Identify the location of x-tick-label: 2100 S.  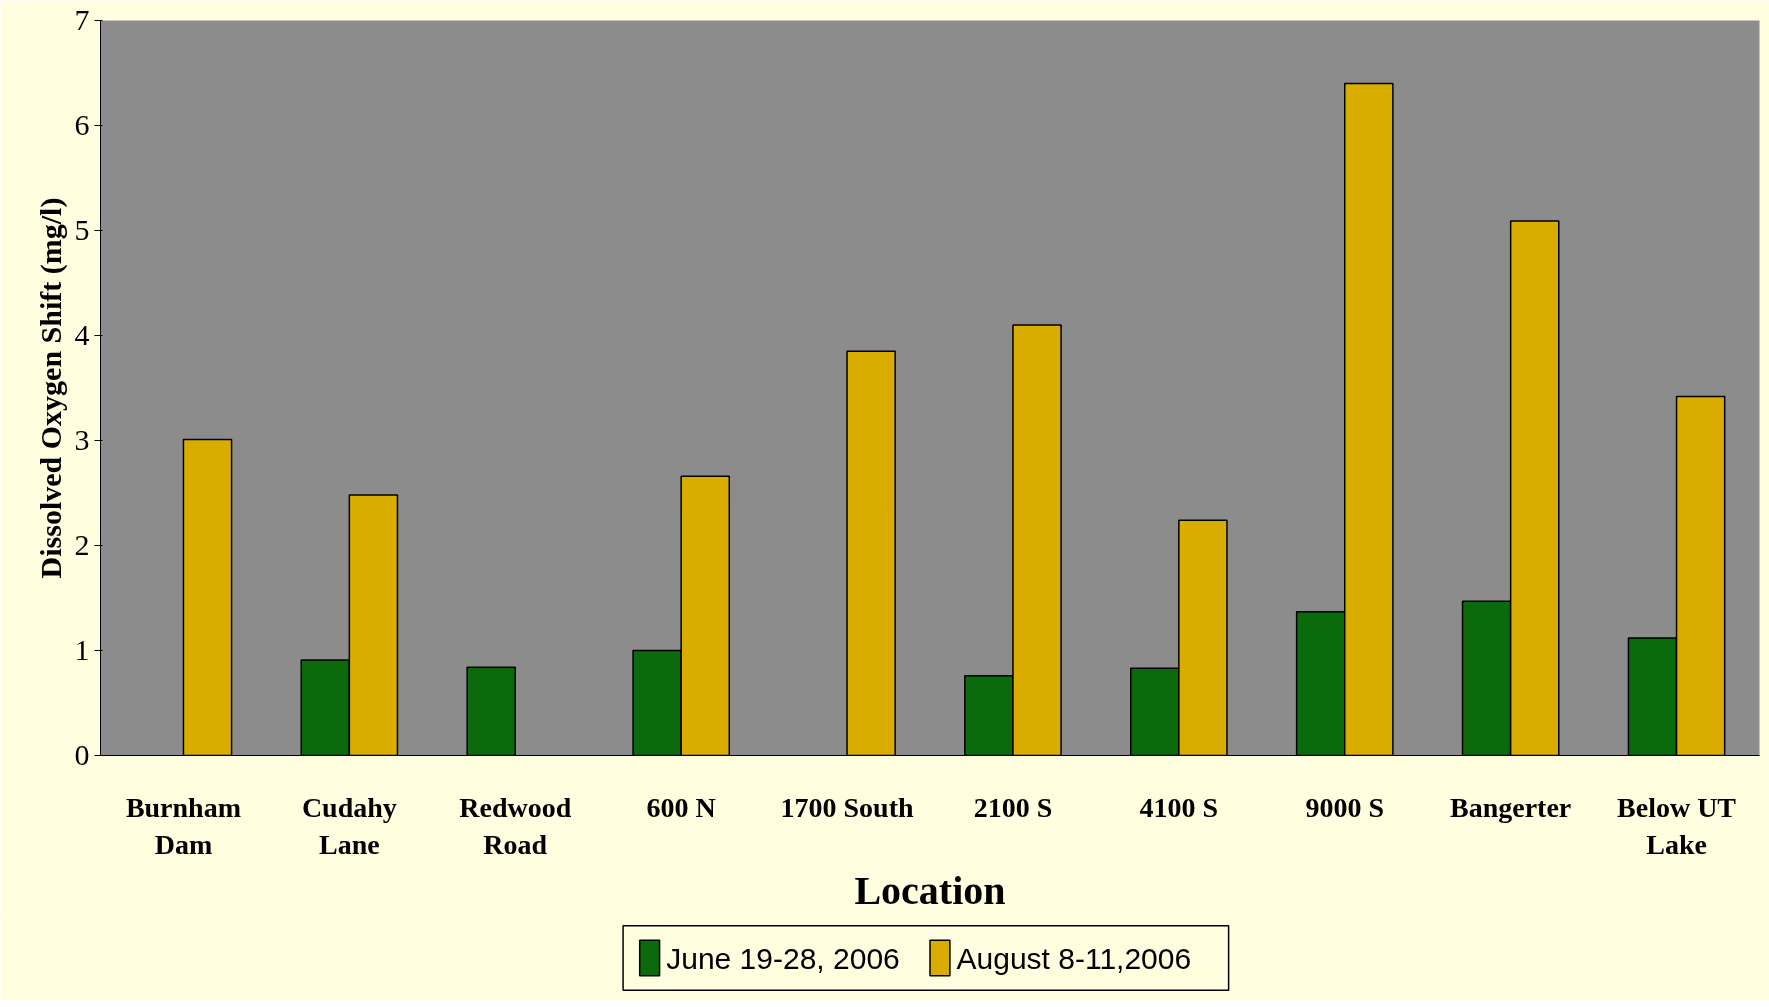
(1013, 807).